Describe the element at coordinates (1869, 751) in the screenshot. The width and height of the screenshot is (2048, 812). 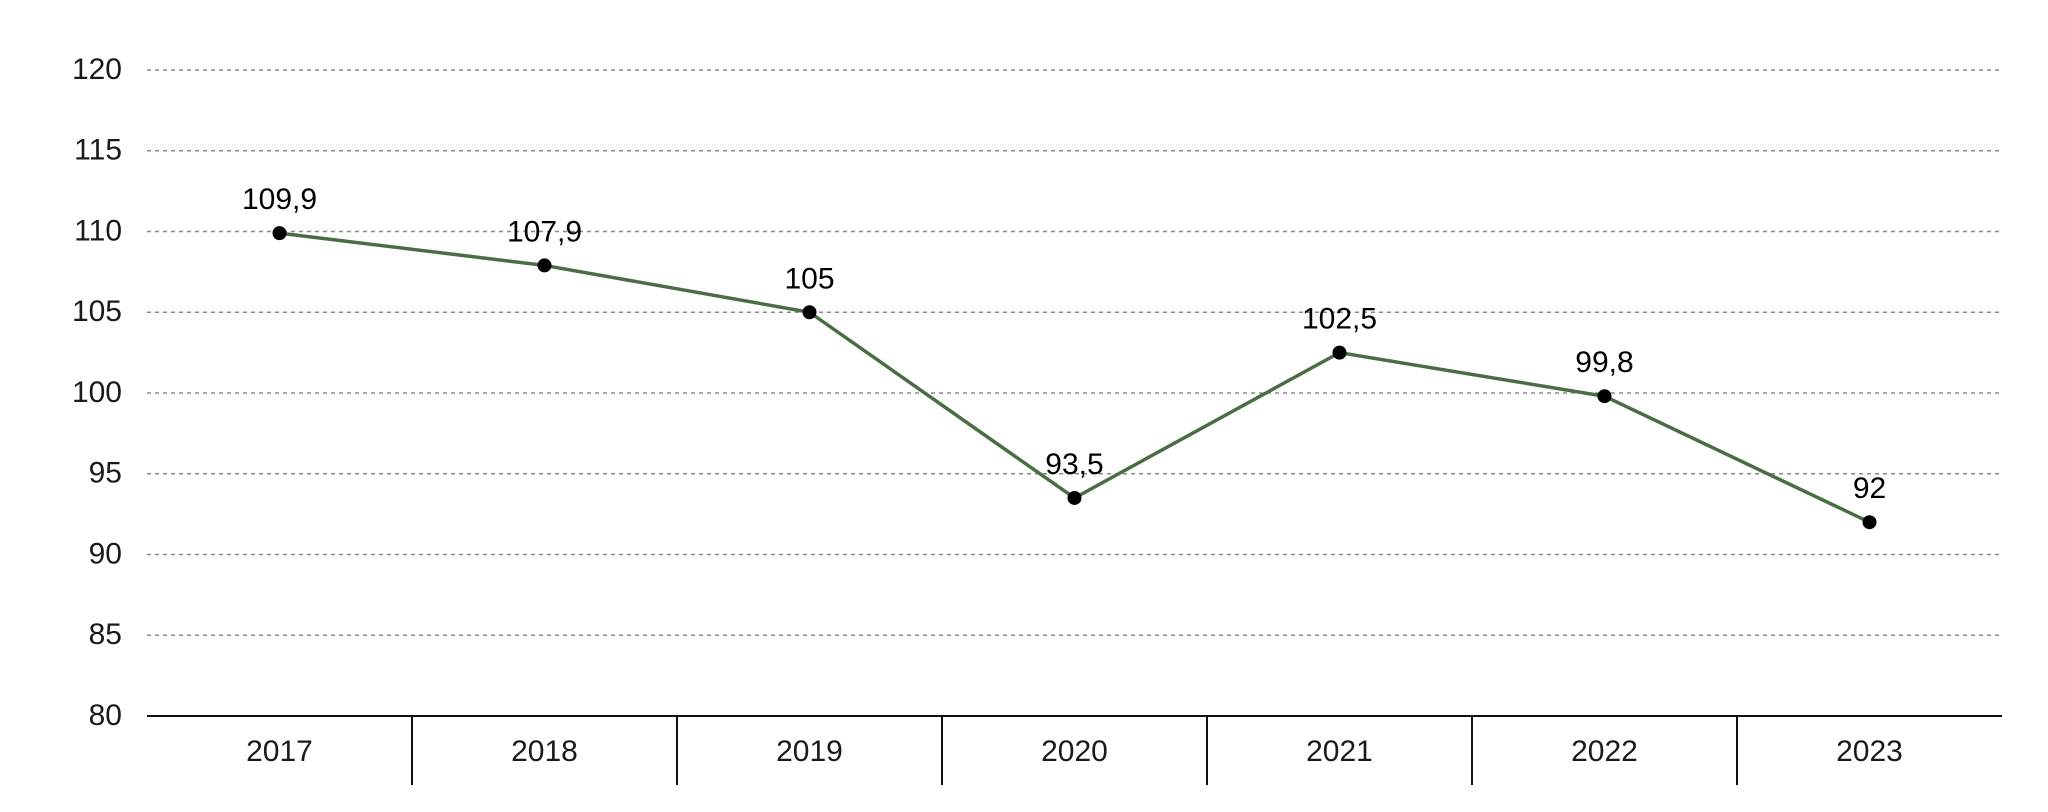
I see `x-tick-label: 2023` at that location.